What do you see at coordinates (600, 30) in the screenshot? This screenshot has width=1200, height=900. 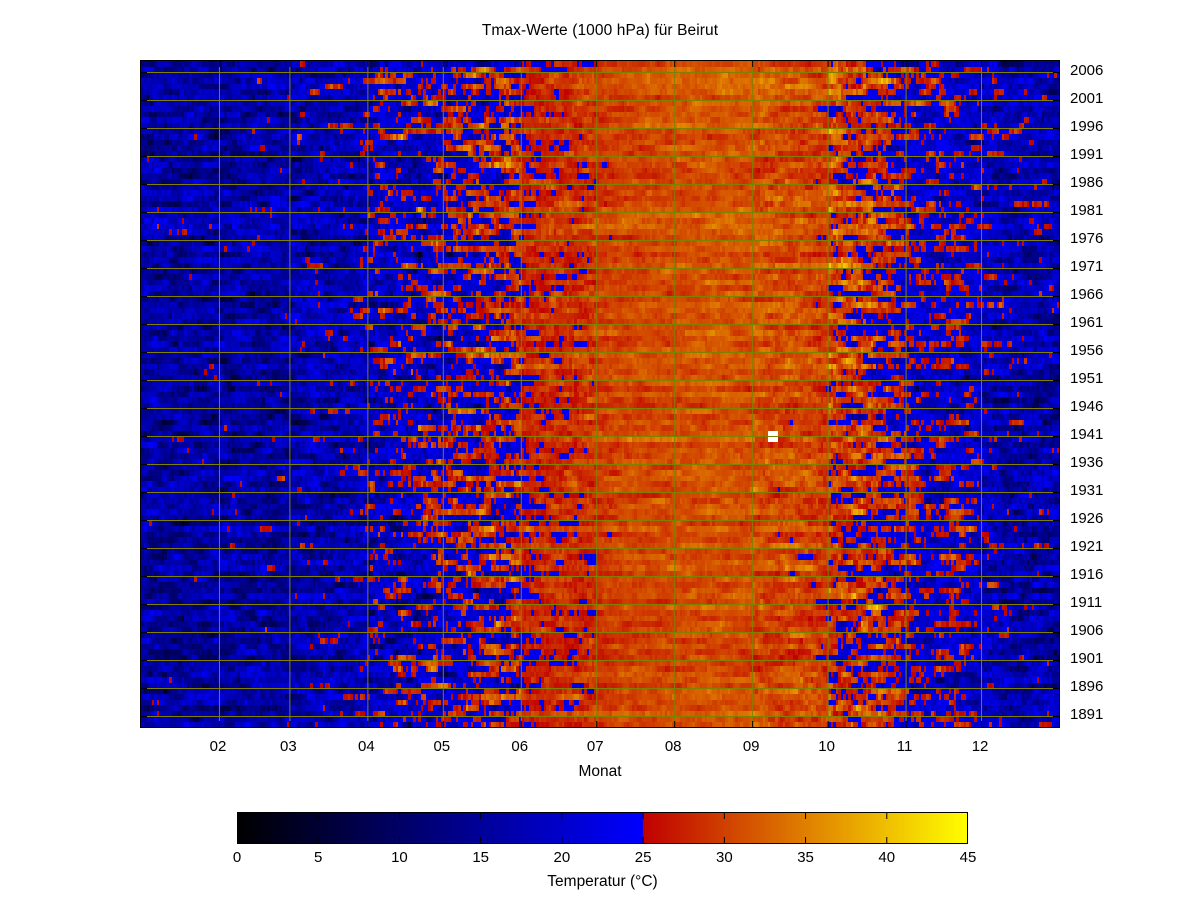 I see `page-title: Tmax-Werte (1000 hPa) für Beirut` at bounding box center [600, 30].